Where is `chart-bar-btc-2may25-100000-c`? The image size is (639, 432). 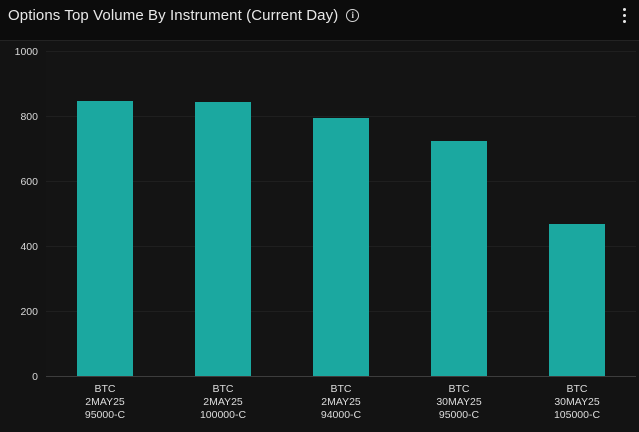
chart-bar-btc-2may25-100000-c is located at coordinates (223, 239).